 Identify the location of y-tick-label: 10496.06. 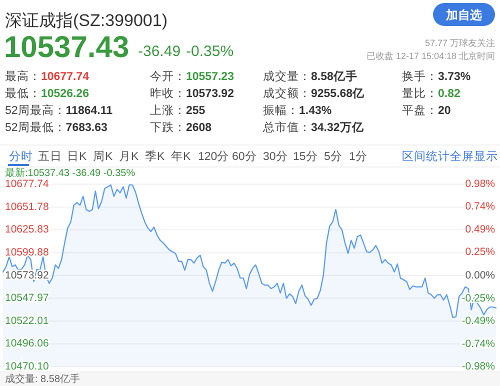
(27, 344).